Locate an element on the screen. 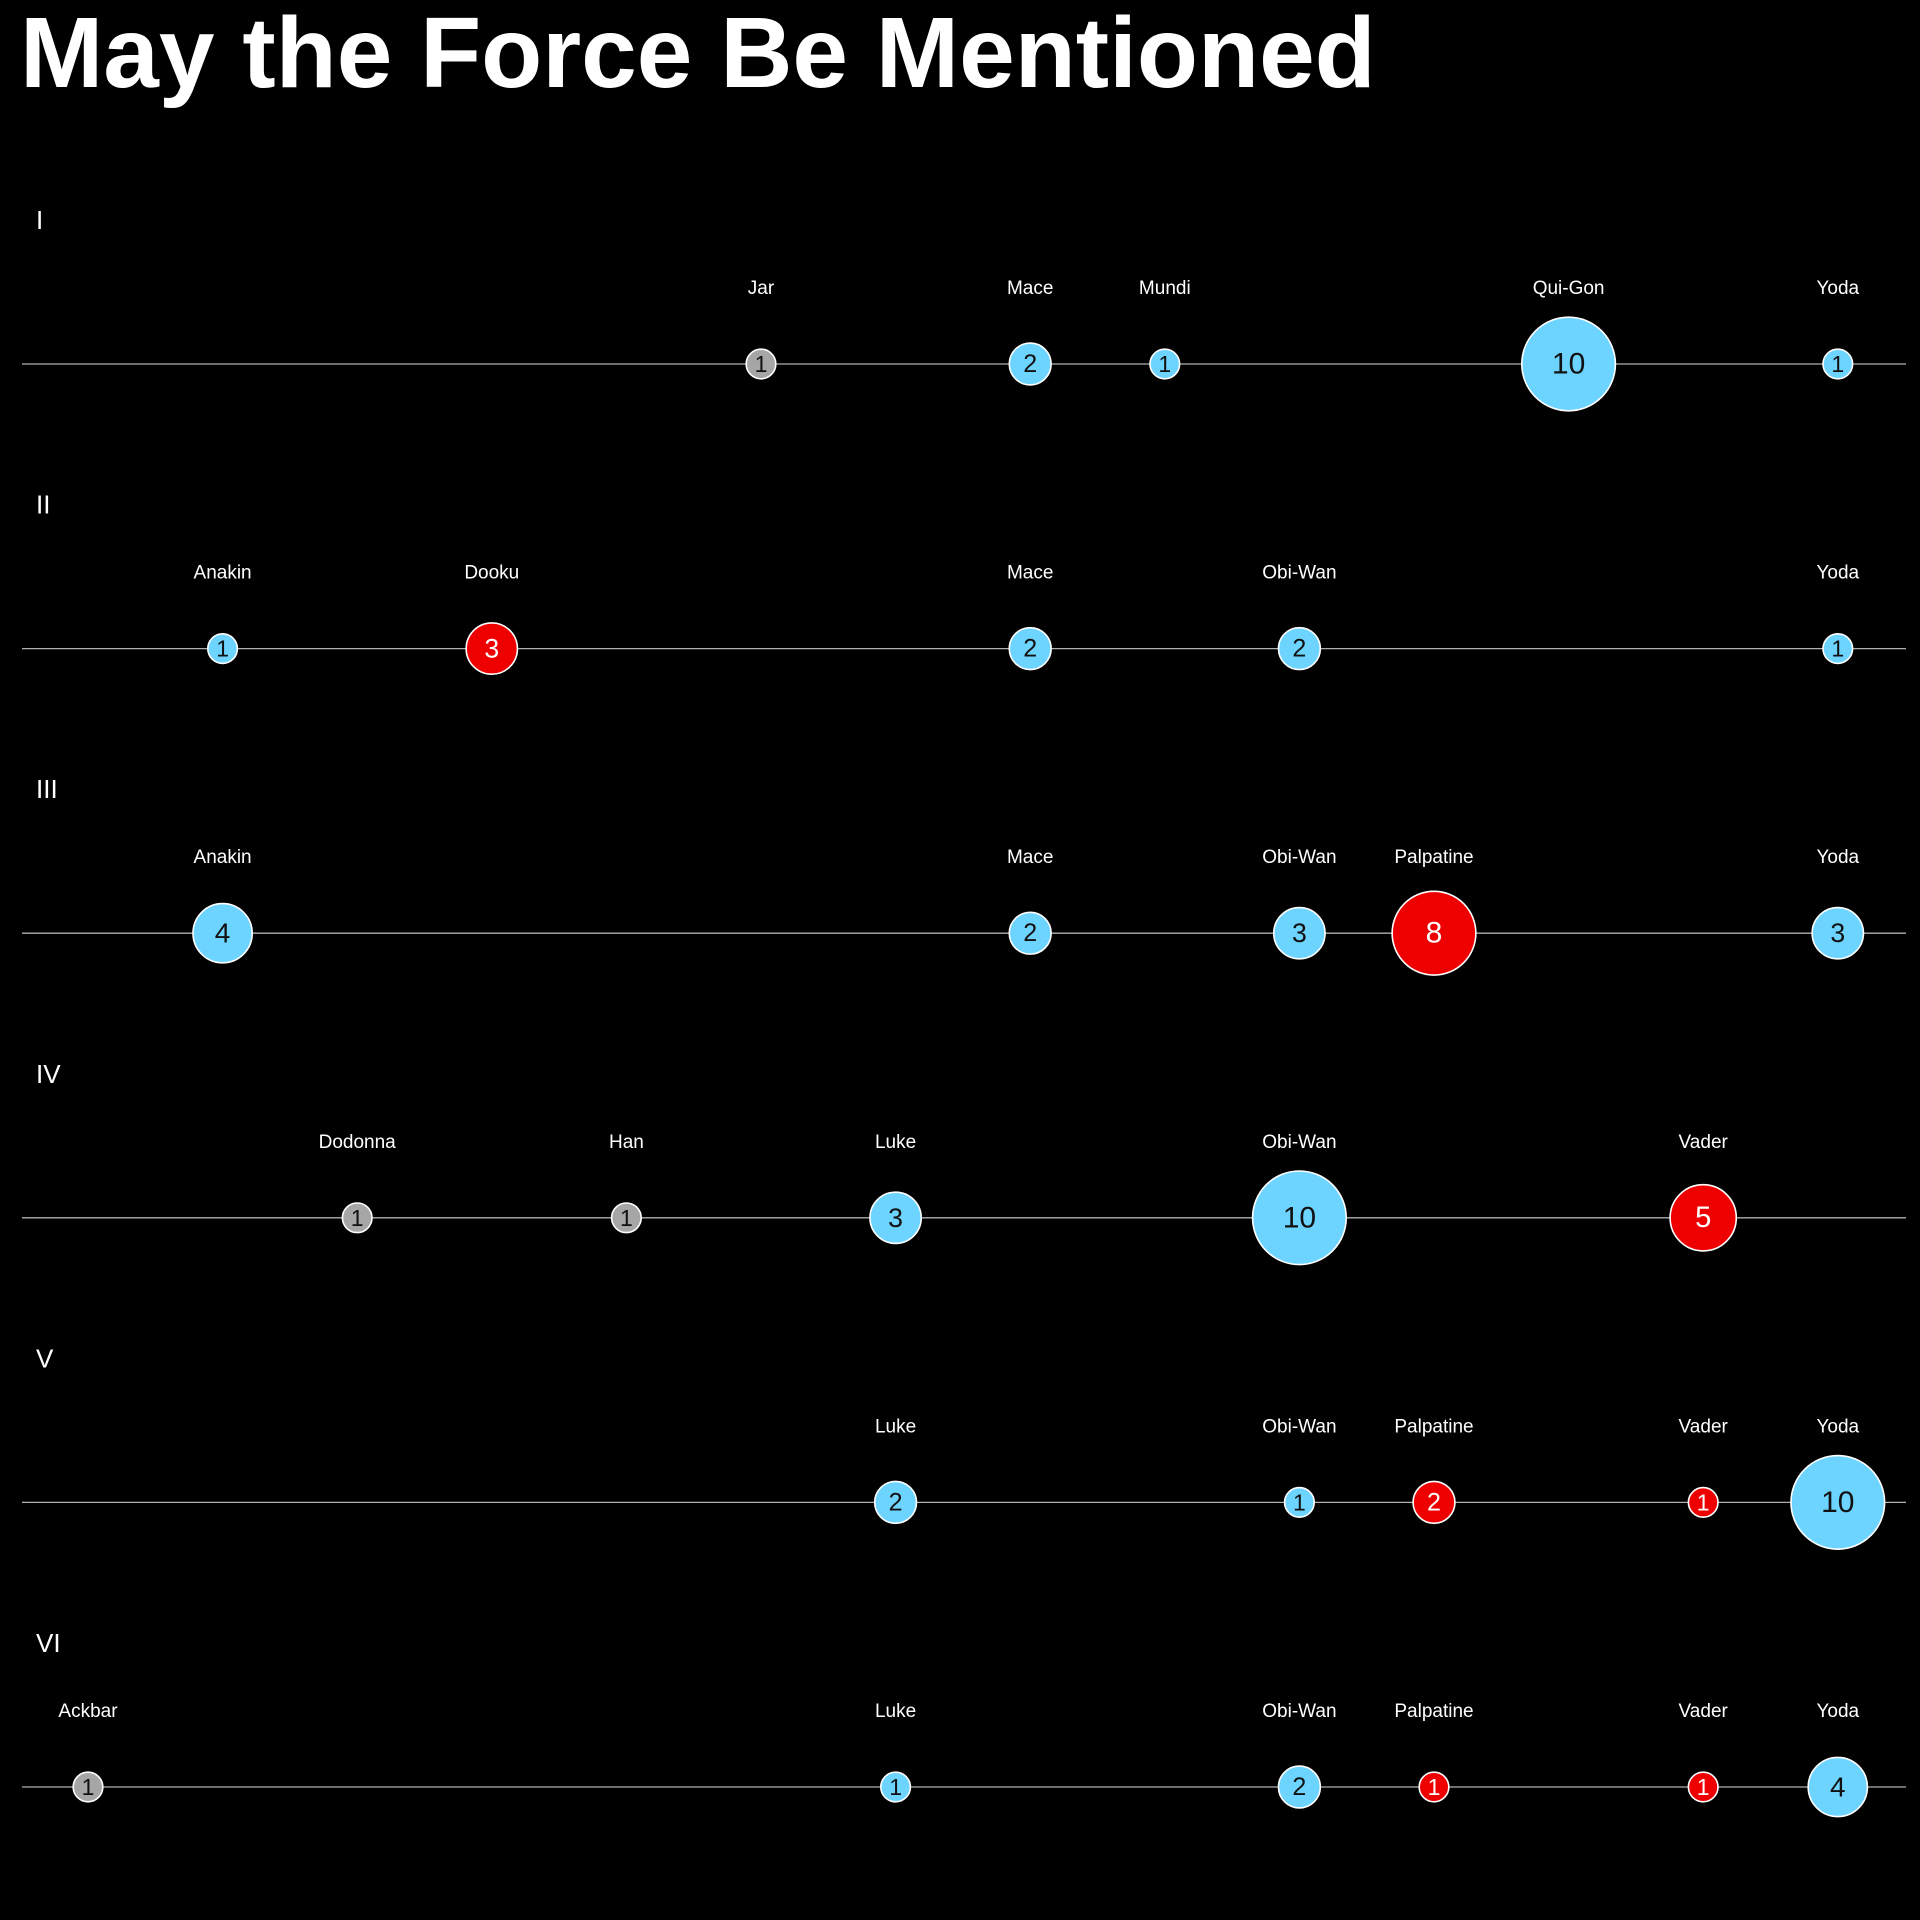 The height and width of the screenshot is (1920, 1920). character-name-label: Jar is located at coordinates (761, 288).